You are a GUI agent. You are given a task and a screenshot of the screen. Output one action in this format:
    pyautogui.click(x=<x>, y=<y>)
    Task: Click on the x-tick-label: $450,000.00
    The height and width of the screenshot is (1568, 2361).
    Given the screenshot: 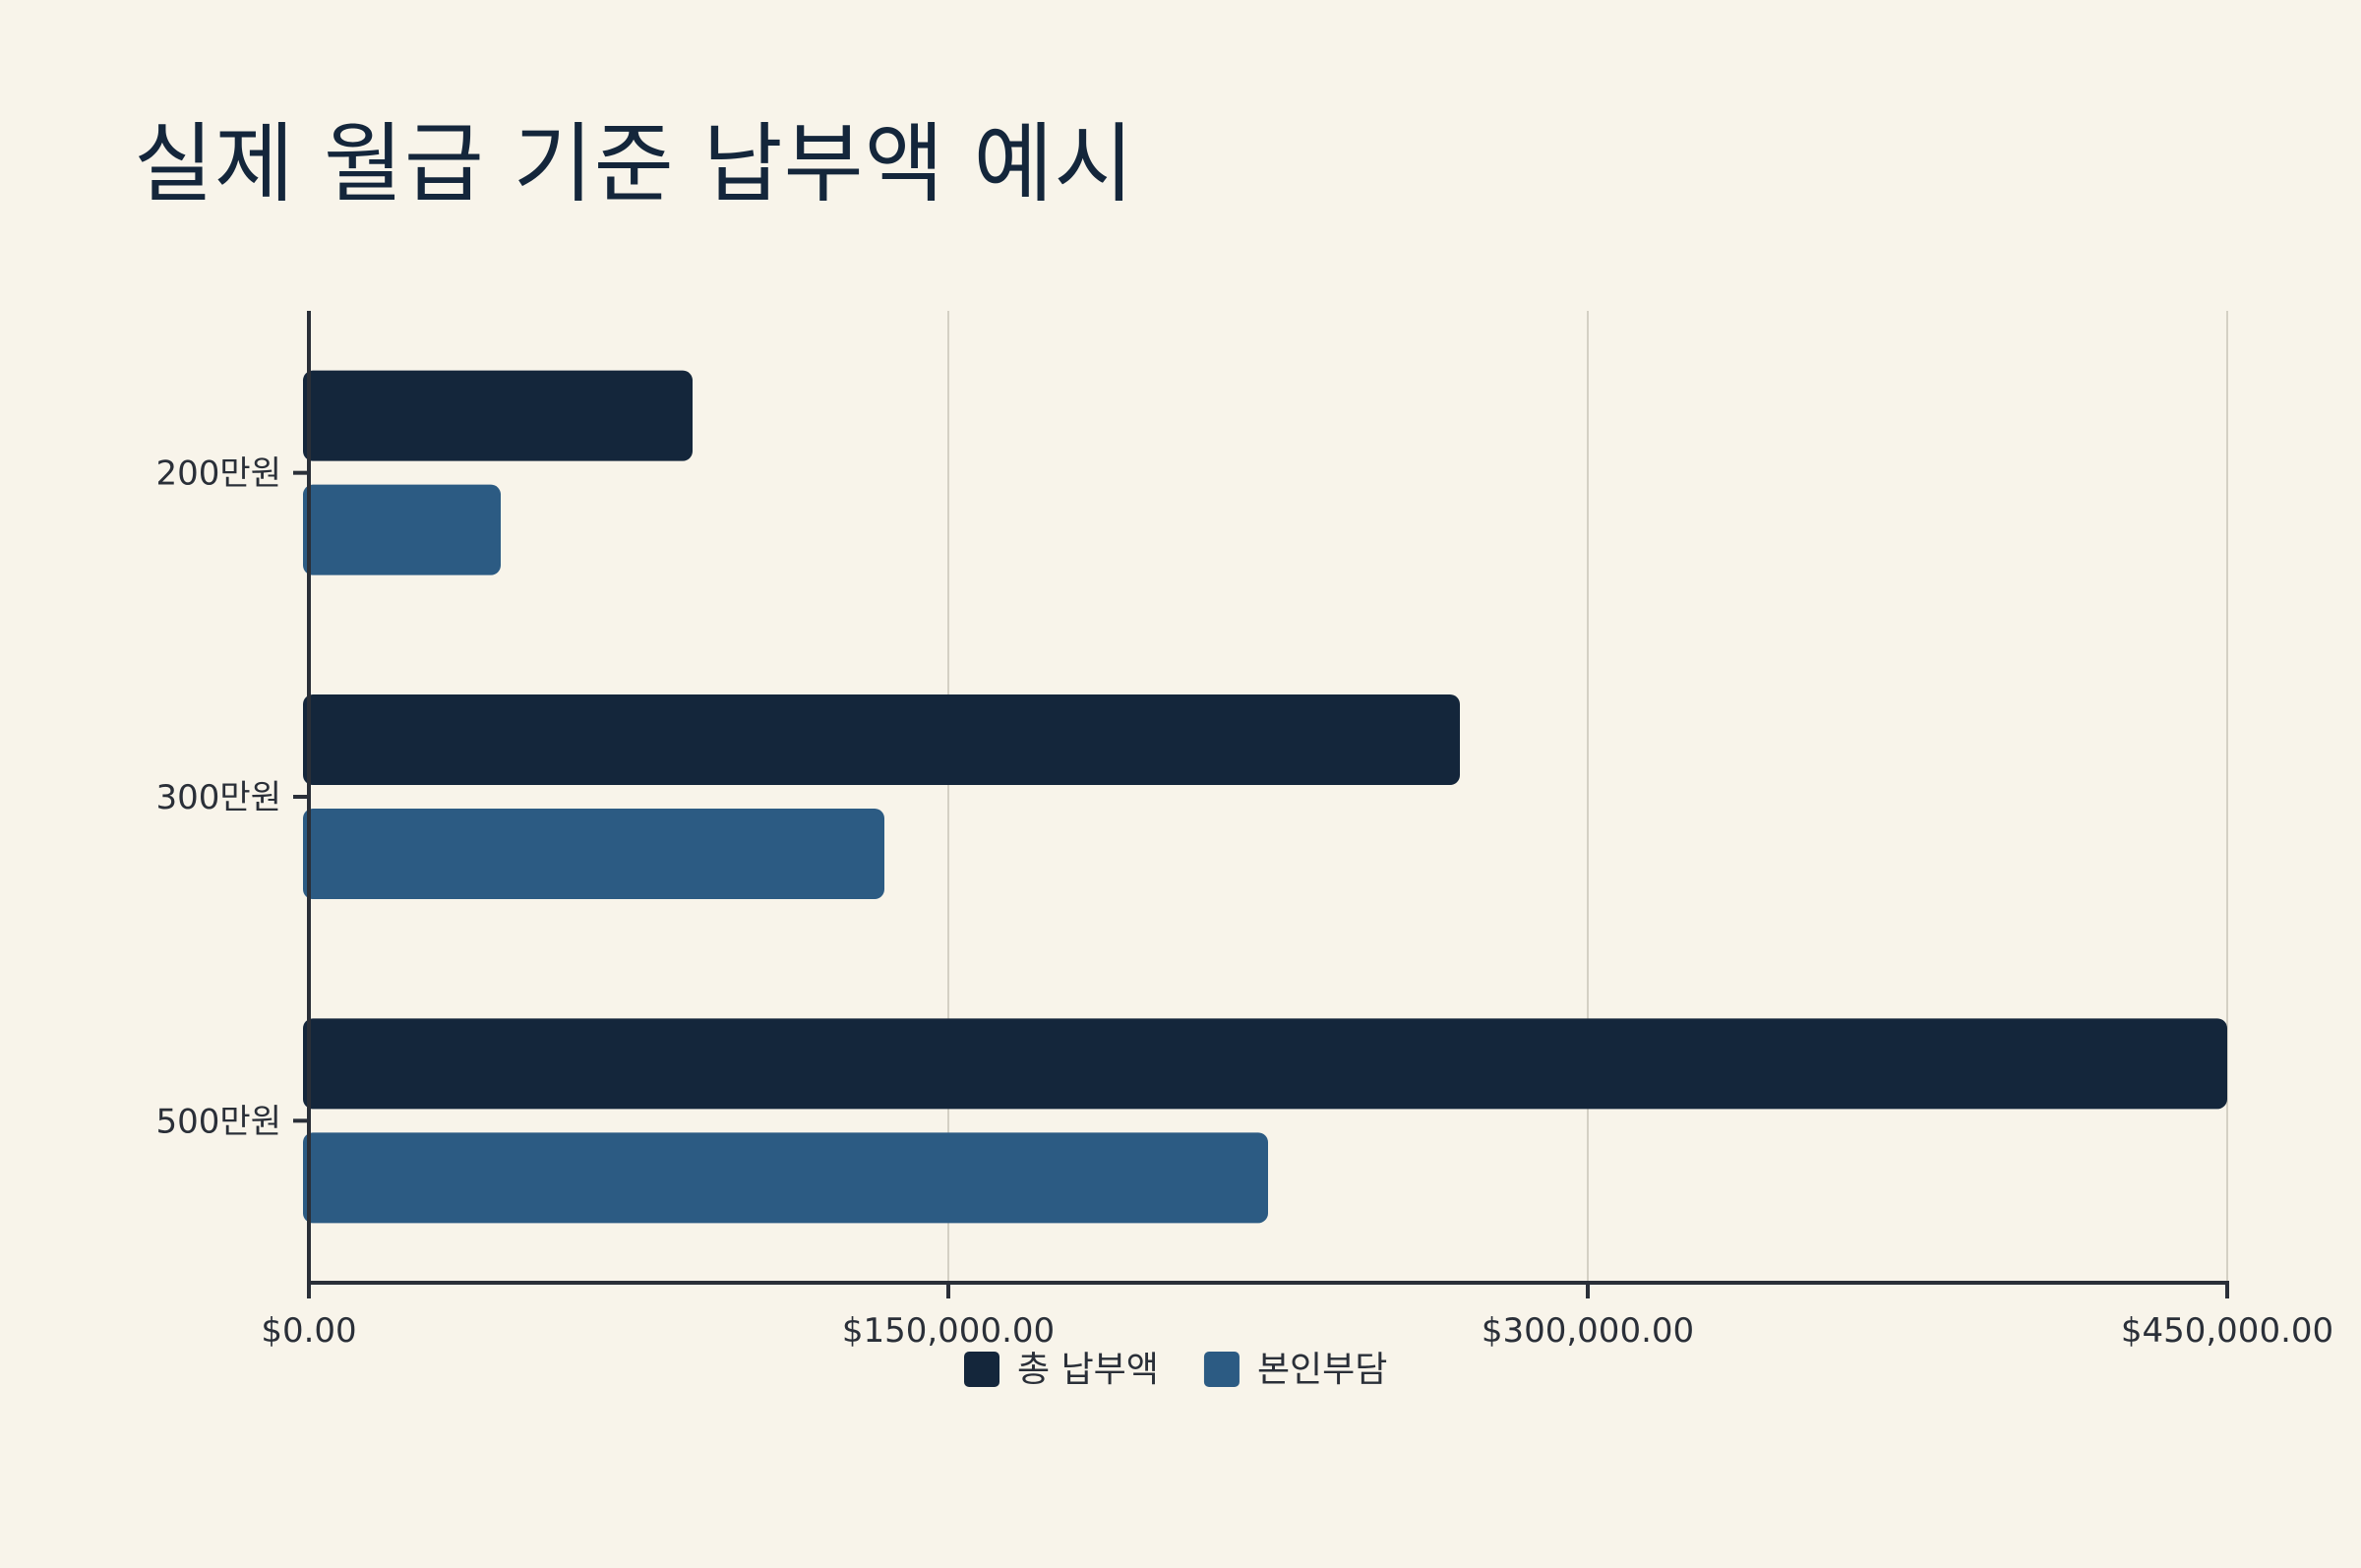 What is the action you would take?
    pyautogui.click(x=2227, y=1331)
    